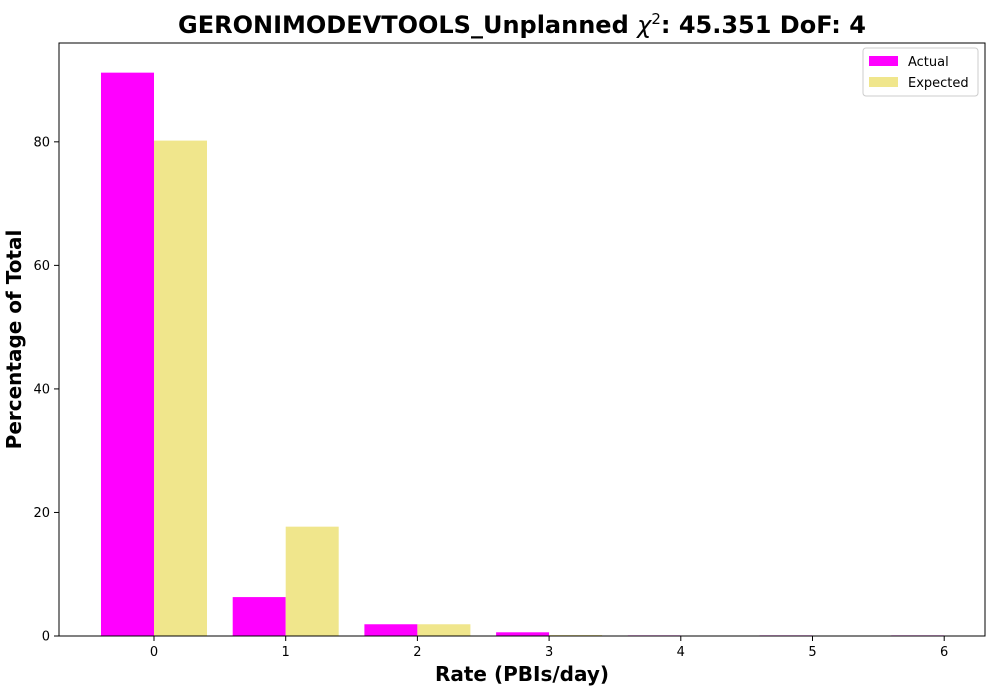 This screenshot has width=1000, height=700. What do you see at coordinates (763, 25) in the screenshot?
I see `chart-title-suffix: : 45.351 DoF: 4` at bounding box center [763, 25].